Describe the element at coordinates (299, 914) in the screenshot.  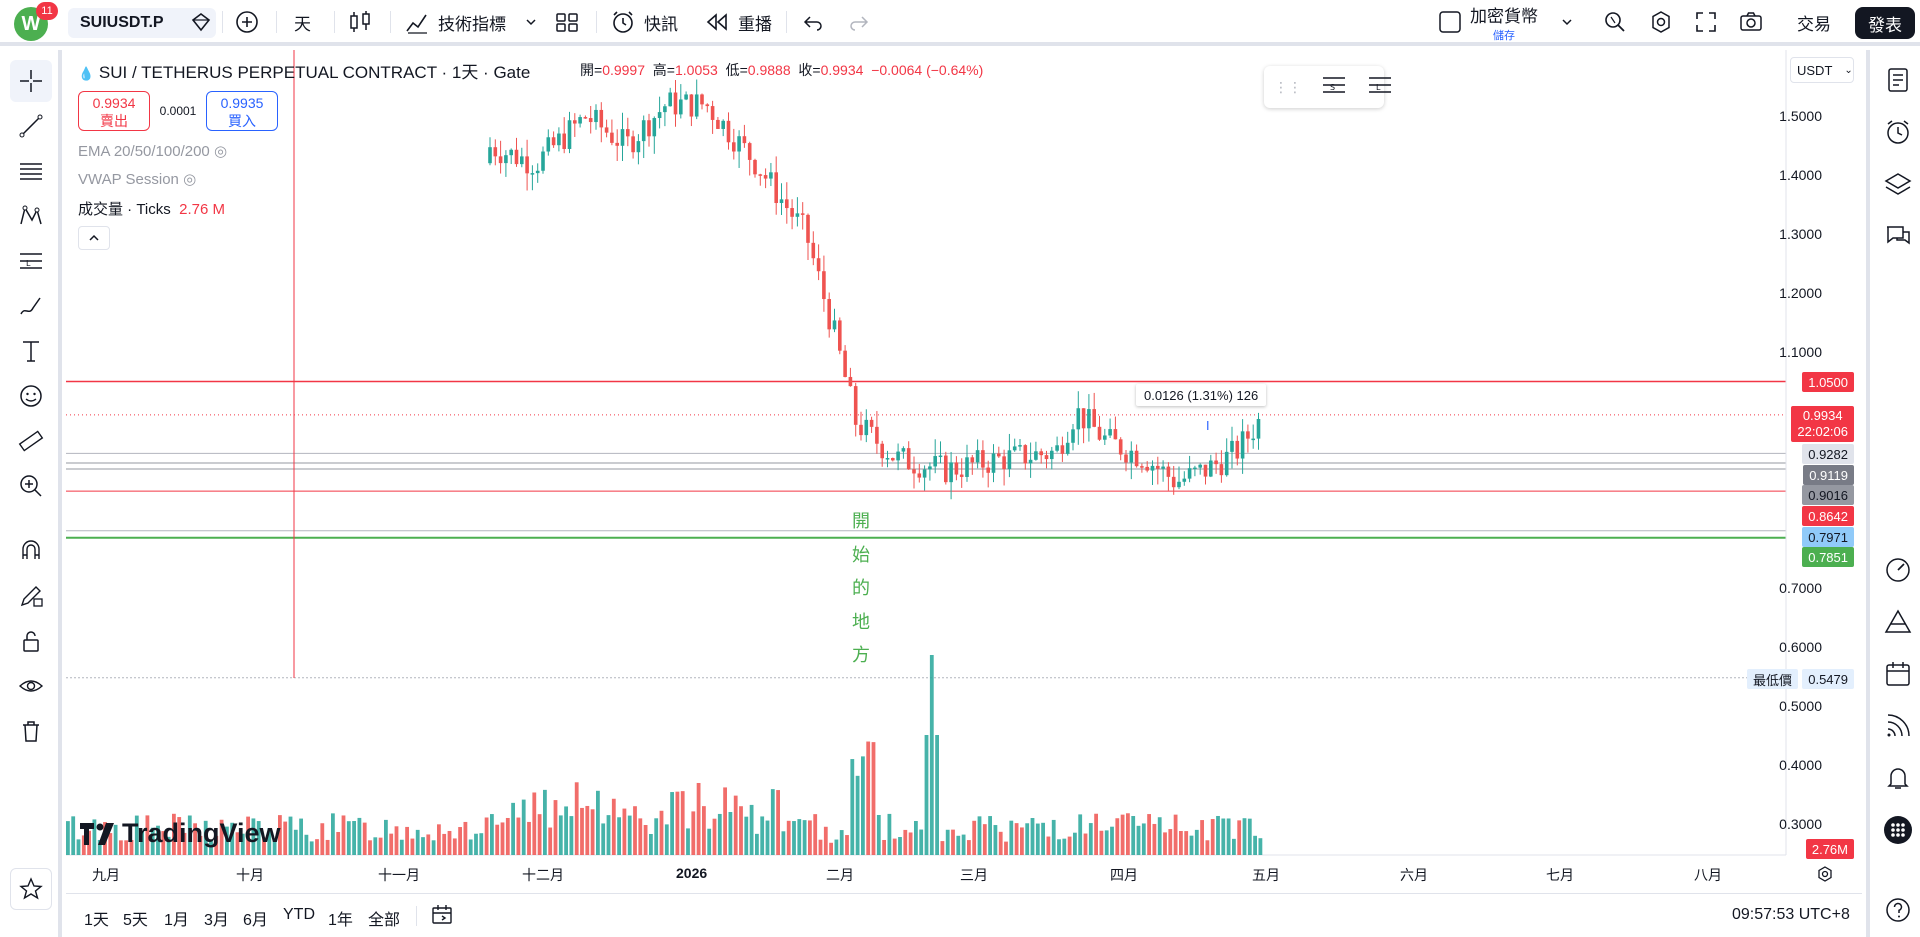
I see `range-ytd-button: YTD` at that location.